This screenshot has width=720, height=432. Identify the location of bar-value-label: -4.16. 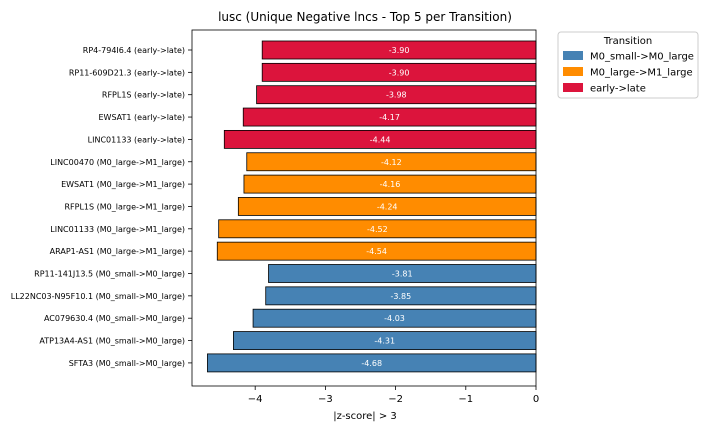
(390, 184).